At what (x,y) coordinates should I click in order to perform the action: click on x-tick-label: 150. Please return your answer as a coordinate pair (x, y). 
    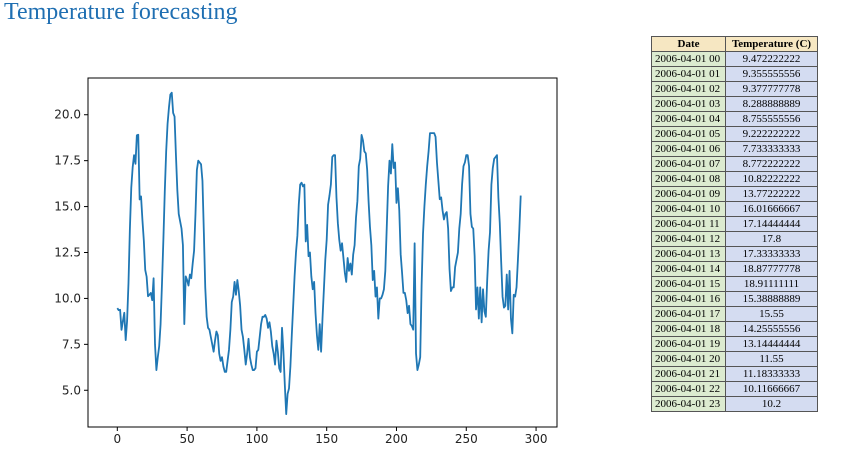
    Looking at the image, I should click on (326, 439).